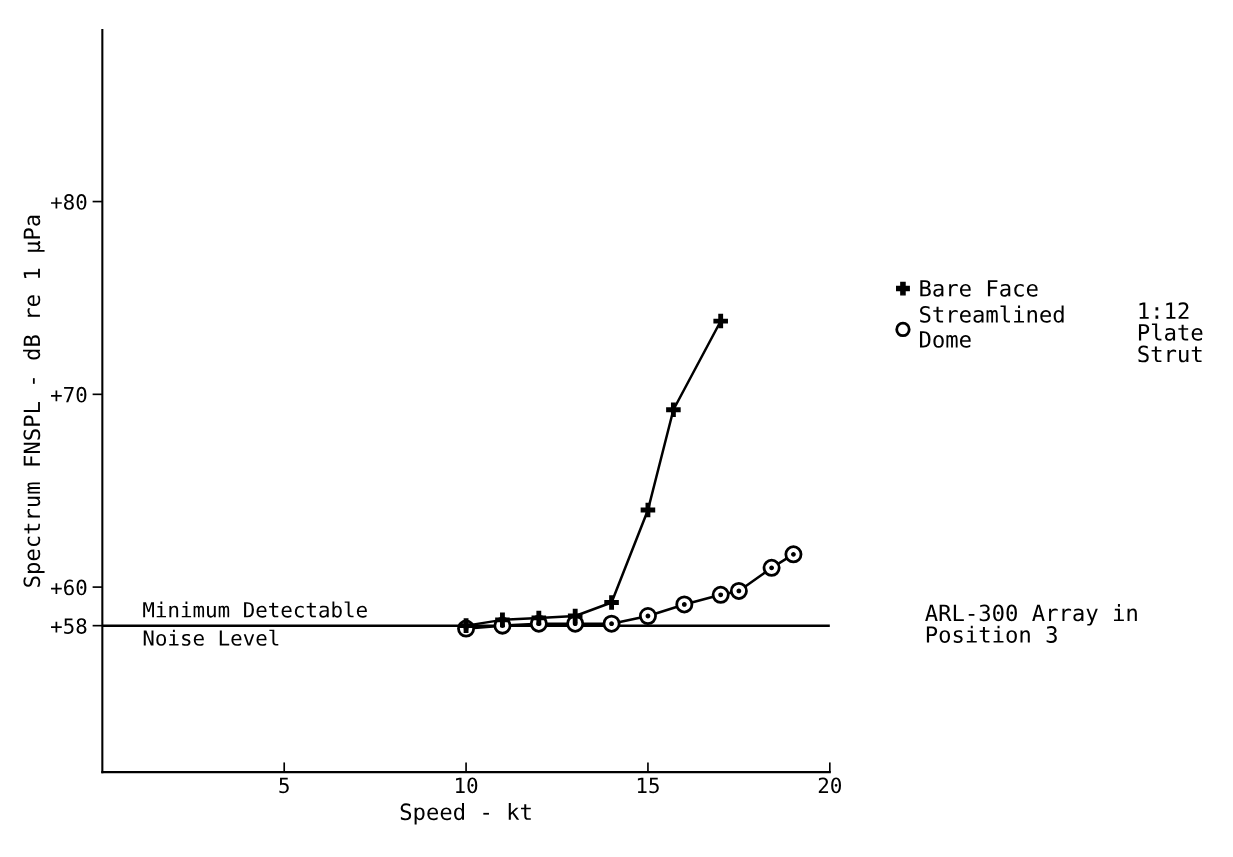 This screenshot has width=1233, height=857. Describe the element at coordinates (69, 394) in the screenshot. I see `y-tick-label: +70` at that location.